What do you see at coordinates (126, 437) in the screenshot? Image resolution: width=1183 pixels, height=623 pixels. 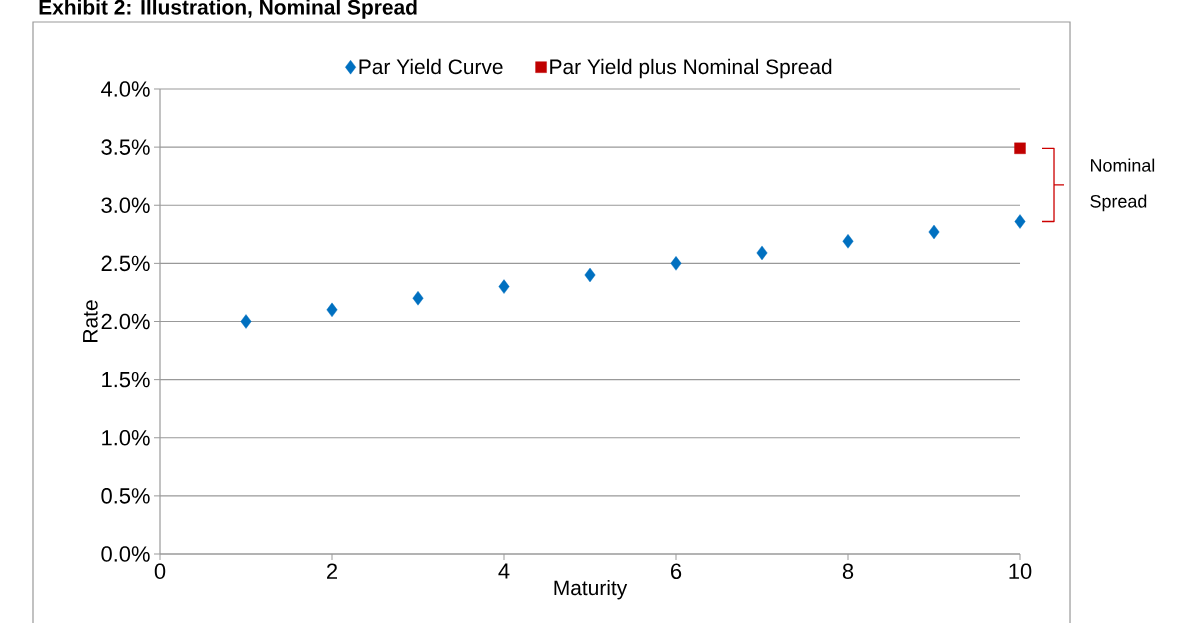 I see `y-tick-label: 1.0%` at bounding box center [126, 437].